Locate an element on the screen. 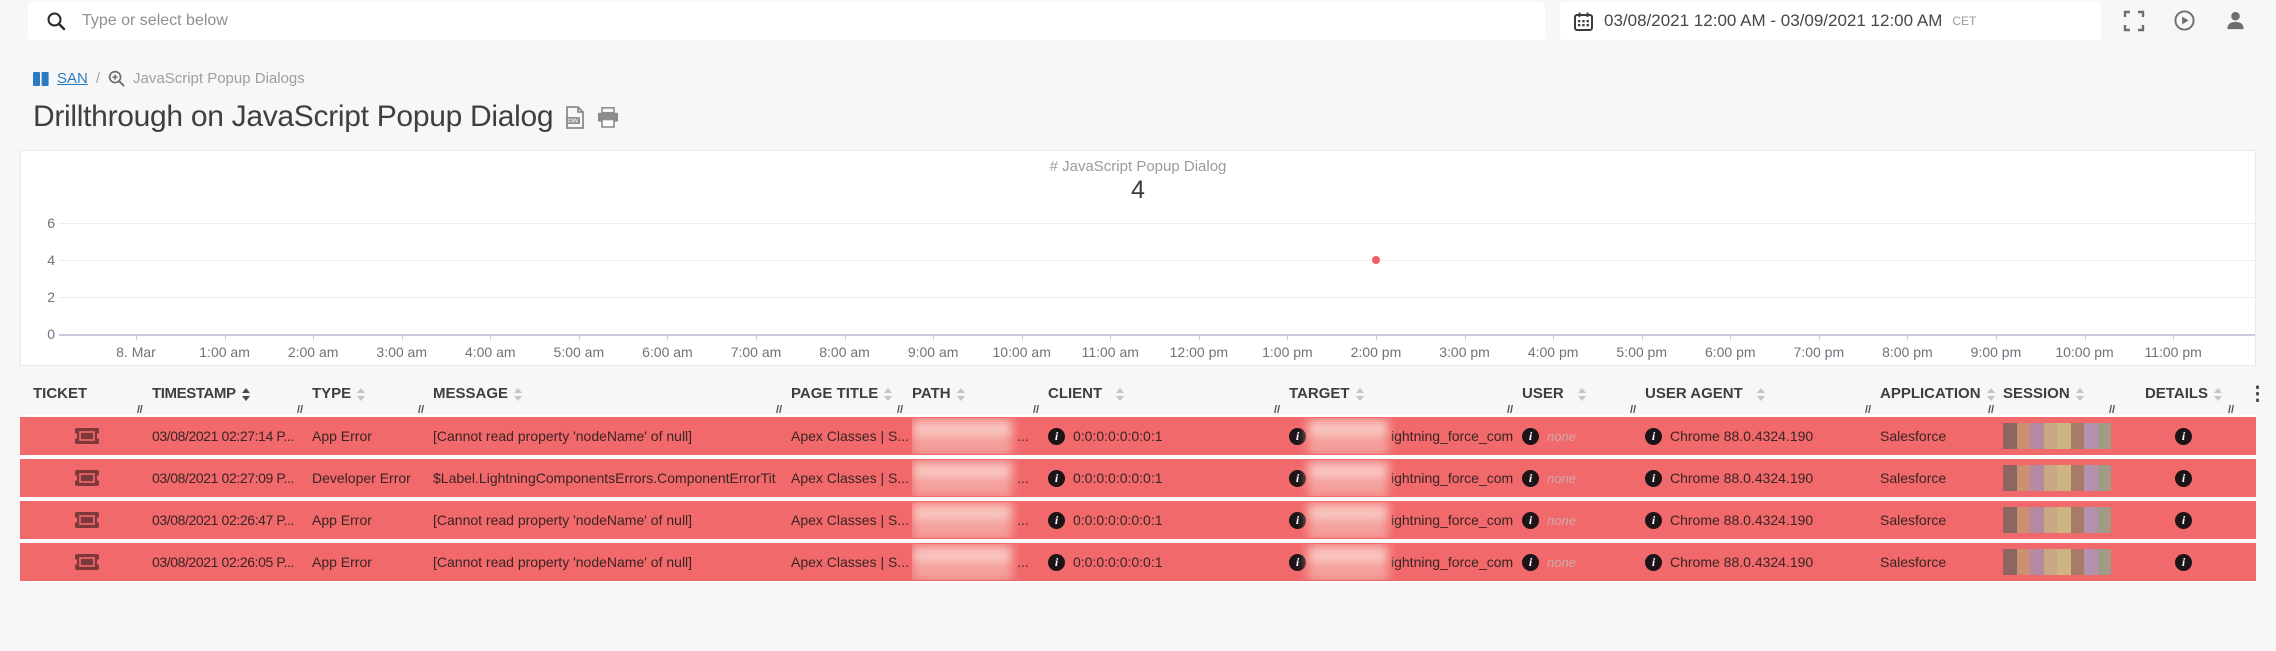 The height and width of the screenshot is (651, 2276). x-axis-label: 6:00 am is located at coordinates (667, 352).